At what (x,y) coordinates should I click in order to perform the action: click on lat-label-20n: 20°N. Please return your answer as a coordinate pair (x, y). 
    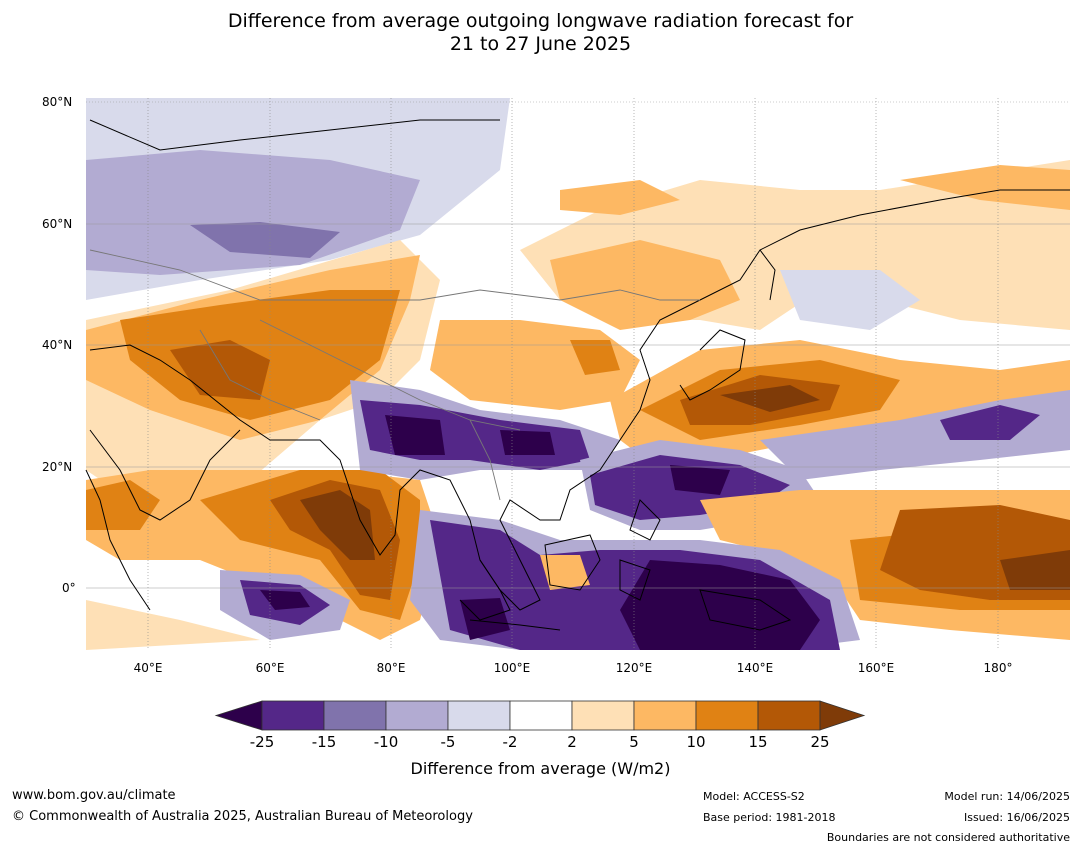
    Looking at the image, I should click on (57, 467).